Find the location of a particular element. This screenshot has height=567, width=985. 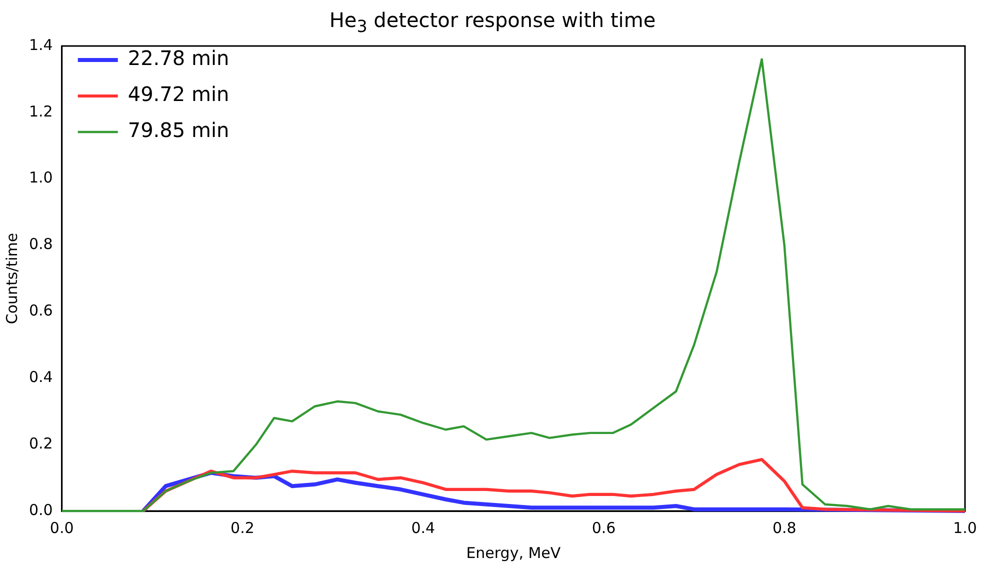

y-tick-label: 0.4 is located at coordinates (40, 377).